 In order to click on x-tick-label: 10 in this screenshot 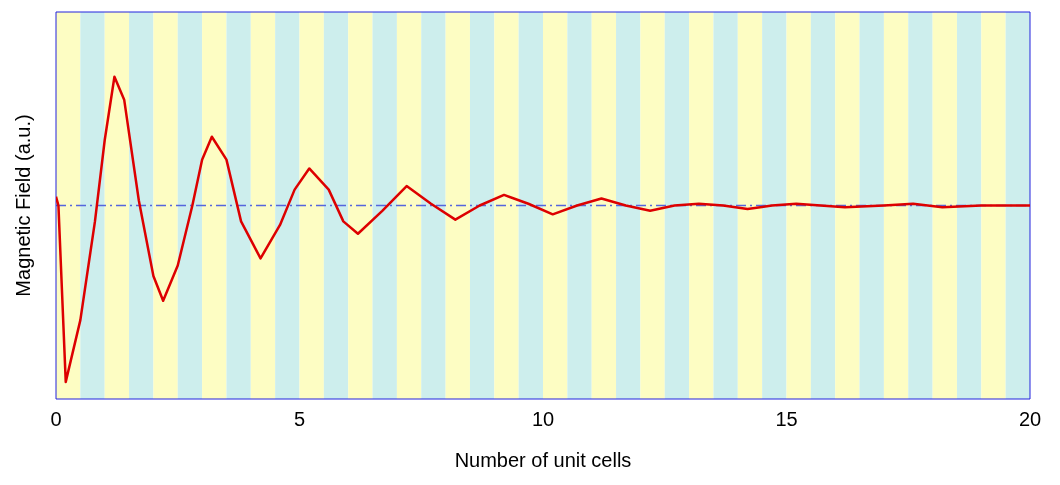, I will do `click(543, 418)`.